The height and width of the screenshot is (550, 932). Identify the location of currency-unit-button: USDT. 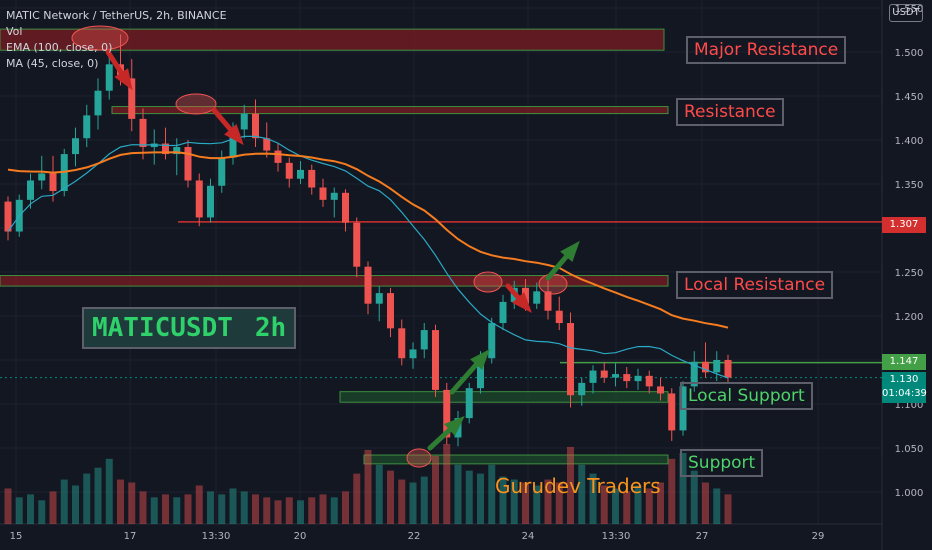
(906, 13).